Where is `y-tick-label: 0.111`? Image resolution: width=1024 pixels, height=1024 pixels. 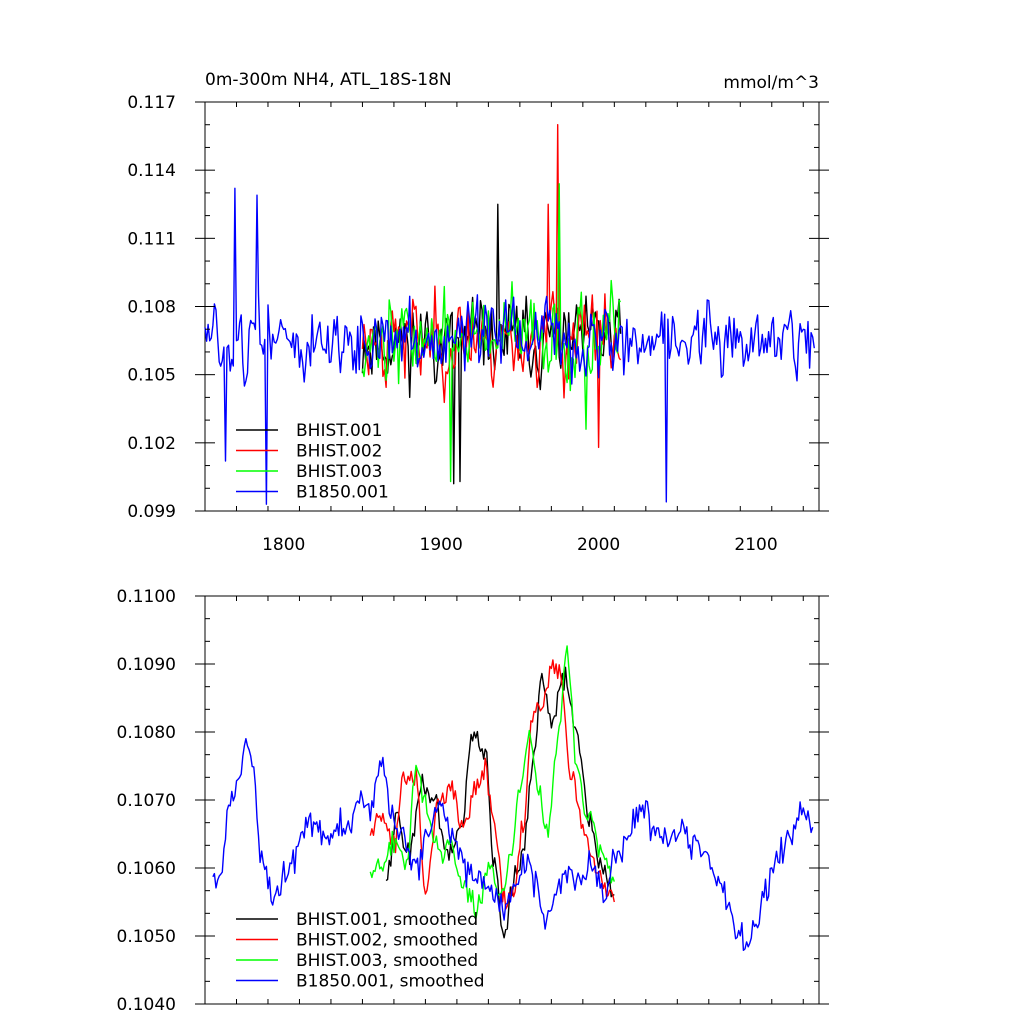
y-tick-label: 0.111 is located at coordinates (151, 239).